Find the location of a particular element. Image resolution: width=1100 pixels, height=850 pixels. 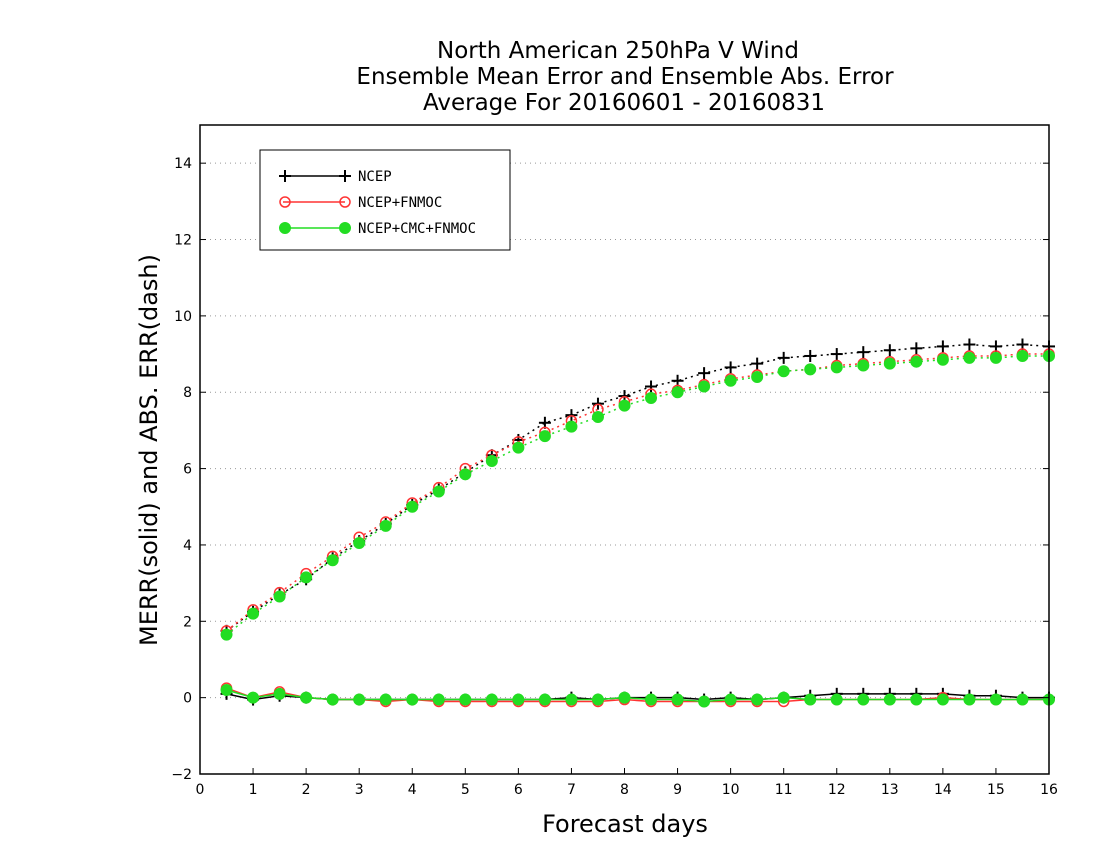

chart-title-line-1: North American 250hPa V Wind is located at coordinates (618, 51).